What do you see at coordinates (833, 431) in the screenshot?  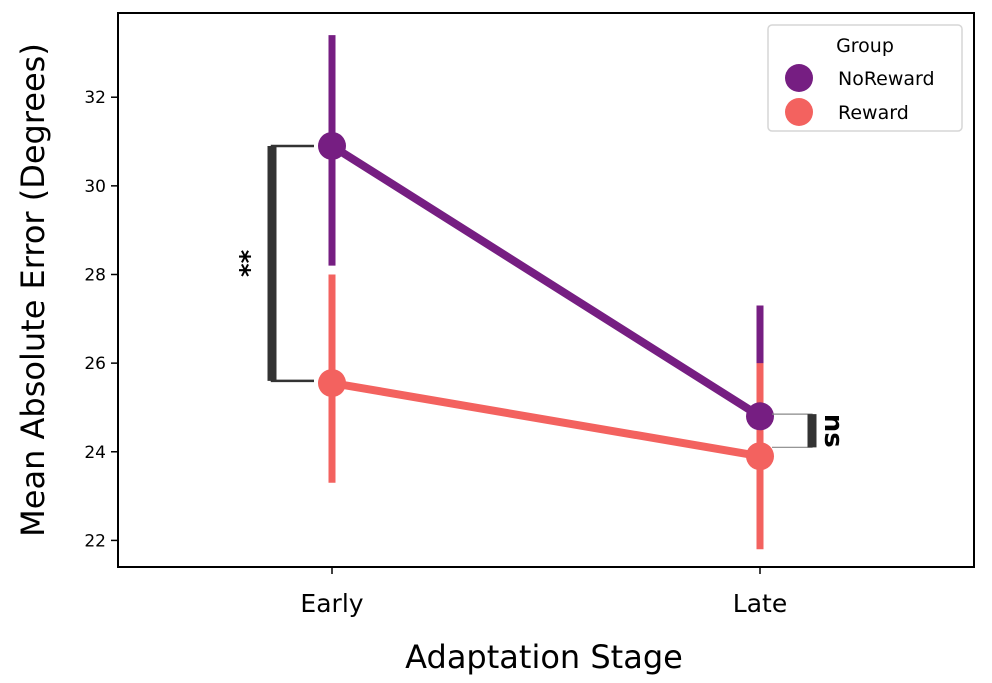 I see `sig-label-late: ns` at bounding box center [833, 431].